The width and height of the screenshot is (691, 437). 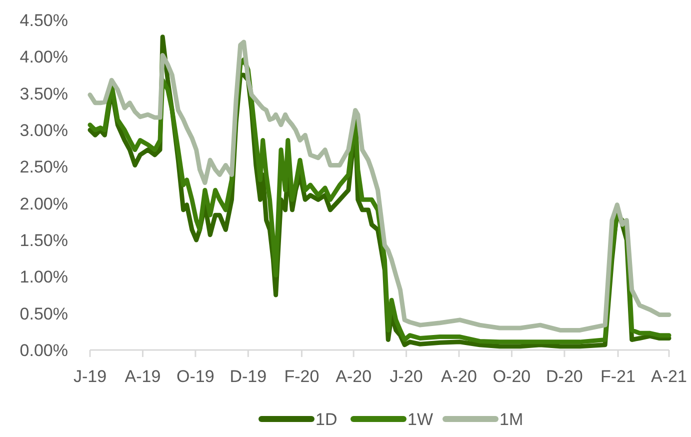 What do you see at coordinates (44, 314) in the screenshot?
I see `y-tick-label: 0.50%` at bounding box center [44, 314].